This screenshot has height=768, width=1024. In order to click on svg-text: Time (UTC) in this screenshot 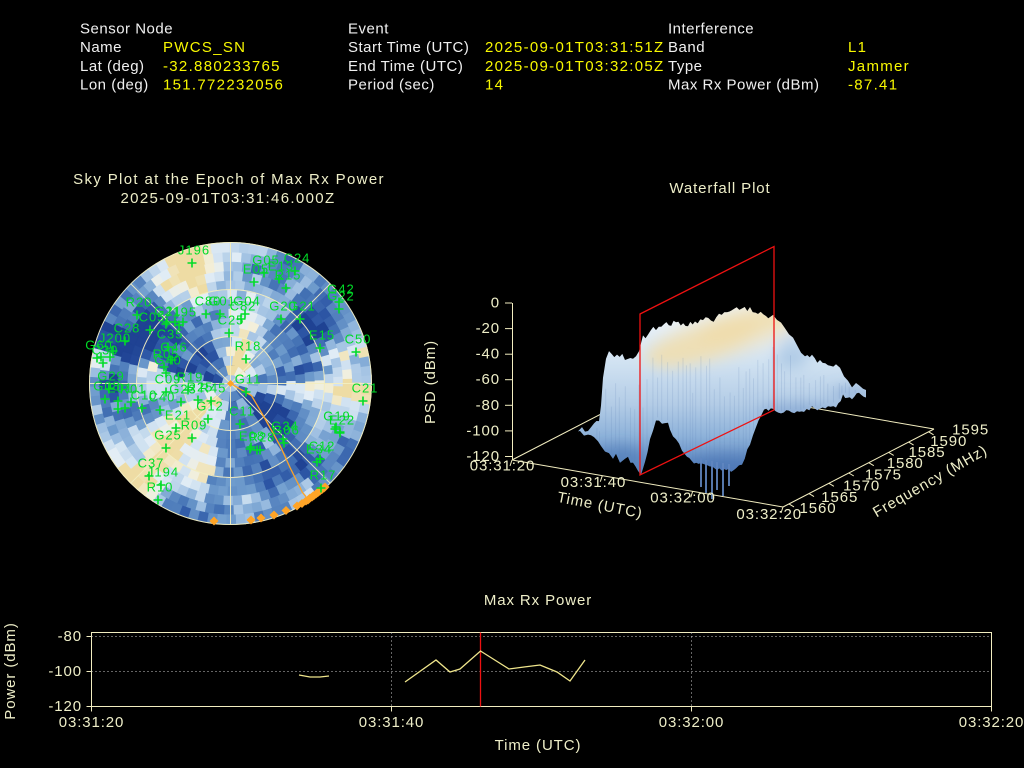, I will do `click(538, 745)`.